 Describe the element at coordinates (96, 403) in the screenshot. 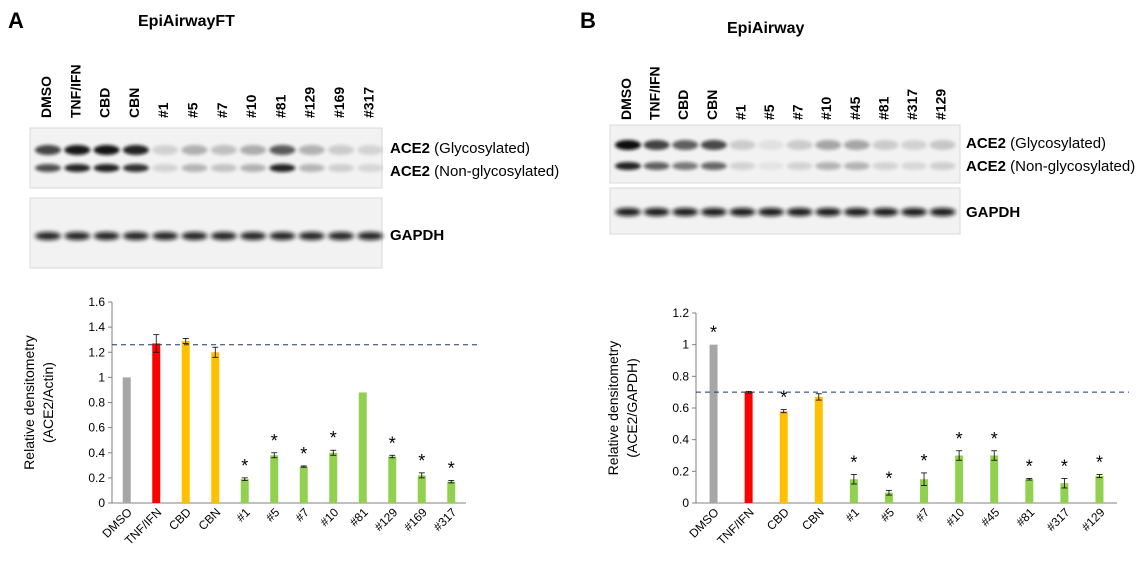

I see `y-tick-label: 0.8` at that location.